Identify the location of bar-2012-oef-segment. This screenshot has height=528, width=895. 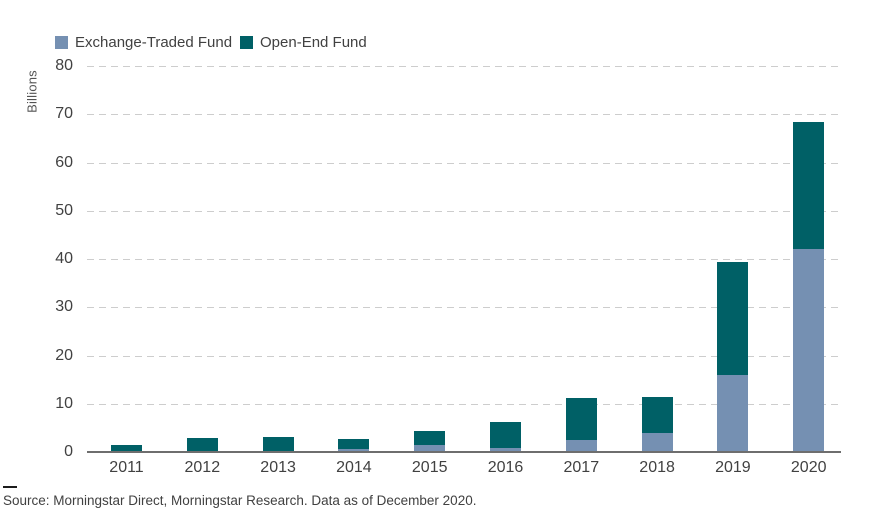
(202, 445).